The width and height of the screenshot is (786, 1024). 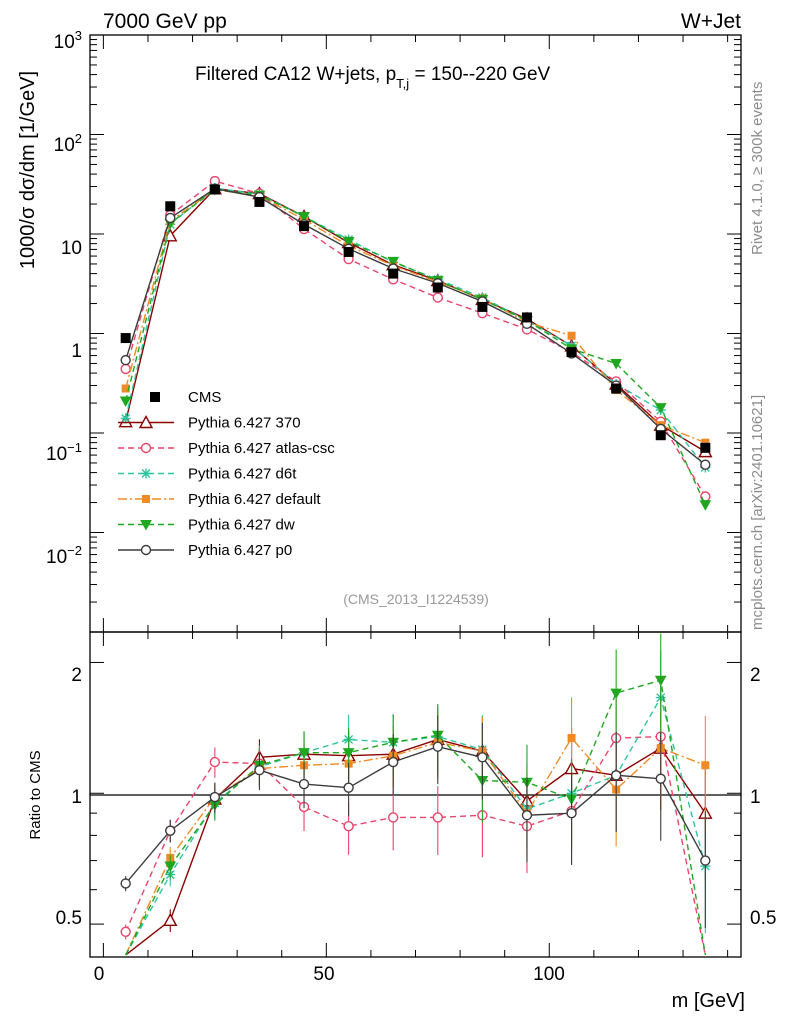 I want to click on y-tick-label-1e2: 10², so click(x=68, y=143).